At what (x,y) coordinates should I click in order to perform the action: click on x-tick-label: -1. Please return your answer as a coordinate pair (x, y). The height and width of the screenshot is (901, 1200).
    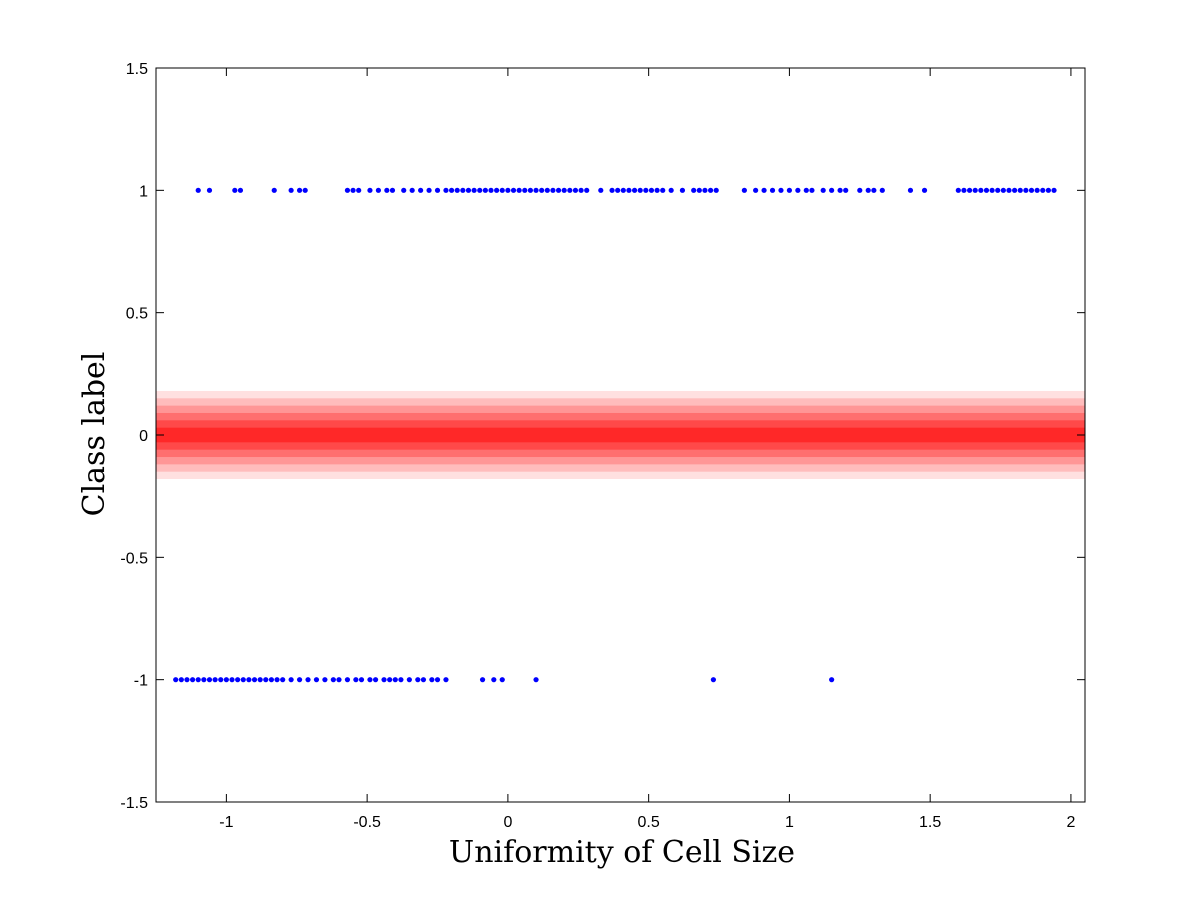
    Looking at the image, I should click on (226, 822).